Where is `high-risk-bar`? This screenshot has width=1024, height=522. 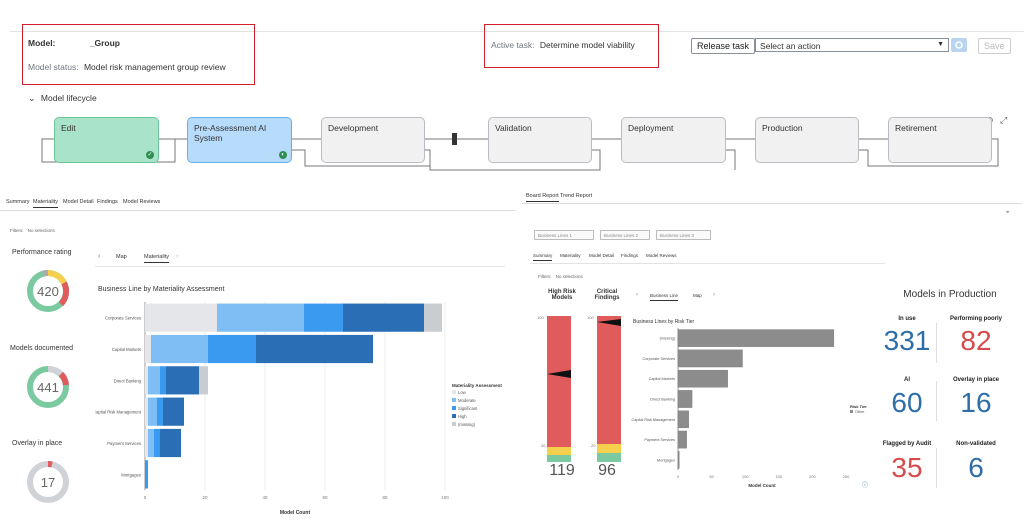 high-risk-bar is located at coordinates (559, 389).